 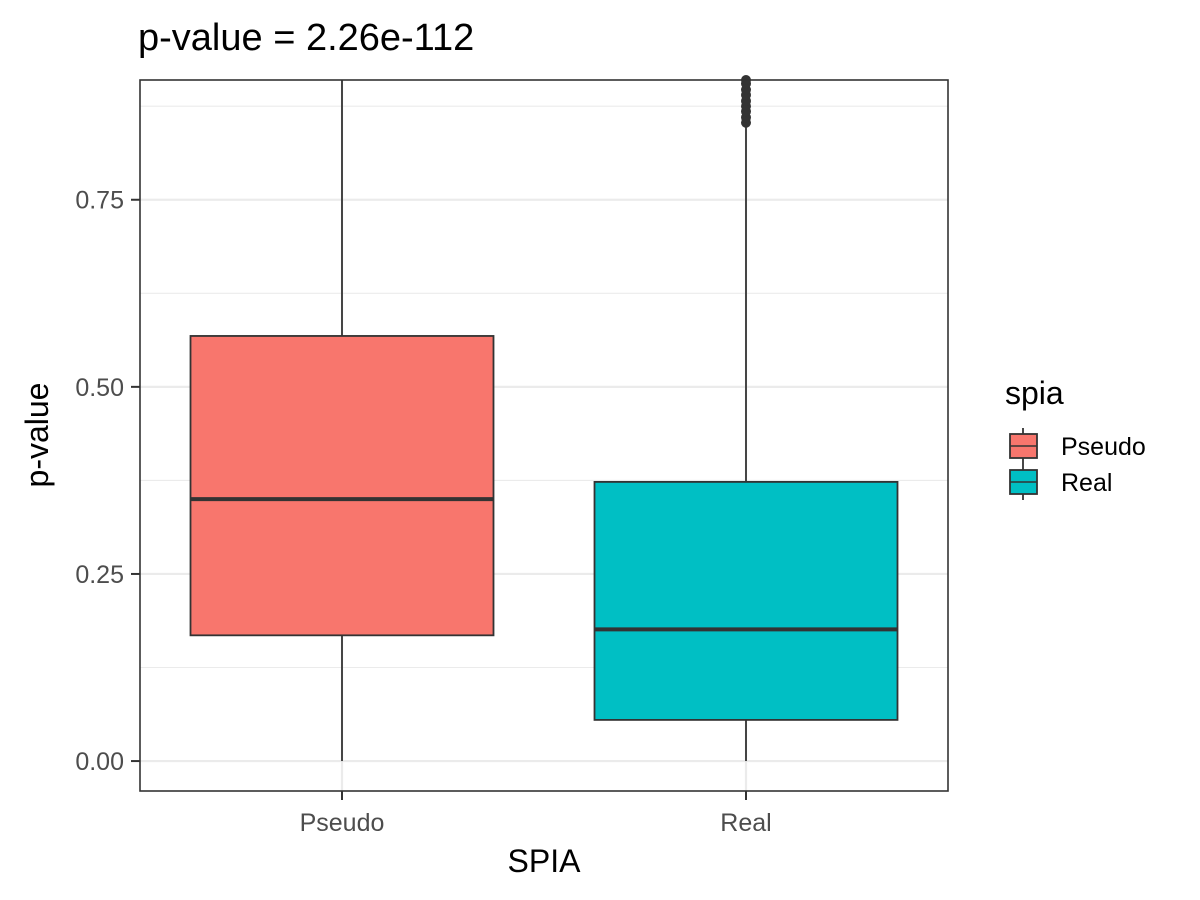 I want to click on x-axis: Pseudo Real, so click(x=536, y=814).